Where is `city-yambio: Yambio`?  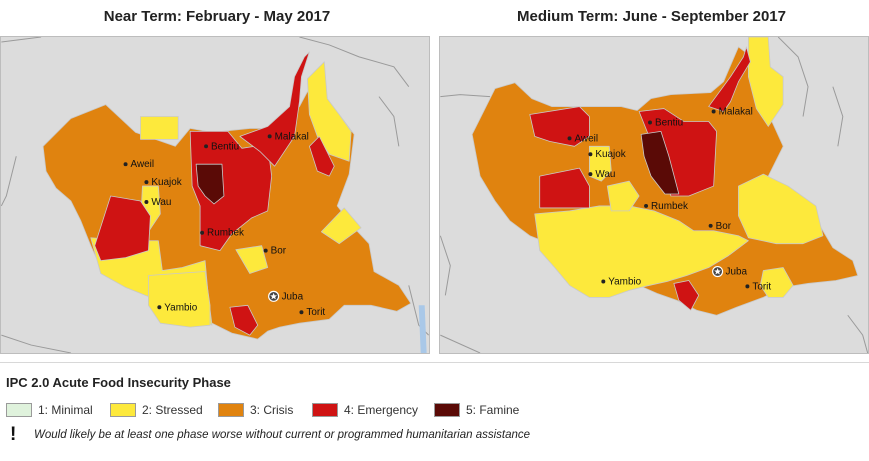
city-yambio: Yambio is located at coordinates (177, 307).